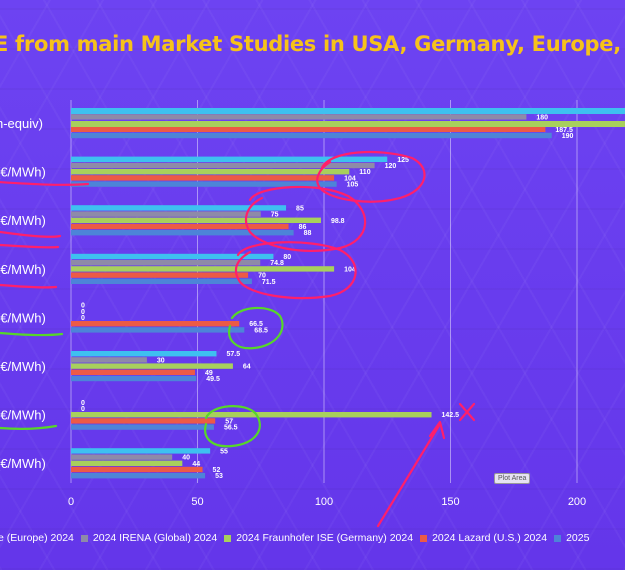 The width and height of the screenshot is (625, 570). What do you see at coordinates (213, 379) in the screenshot?
I see `data-label: 49.5` at bounding box center [213, 379].